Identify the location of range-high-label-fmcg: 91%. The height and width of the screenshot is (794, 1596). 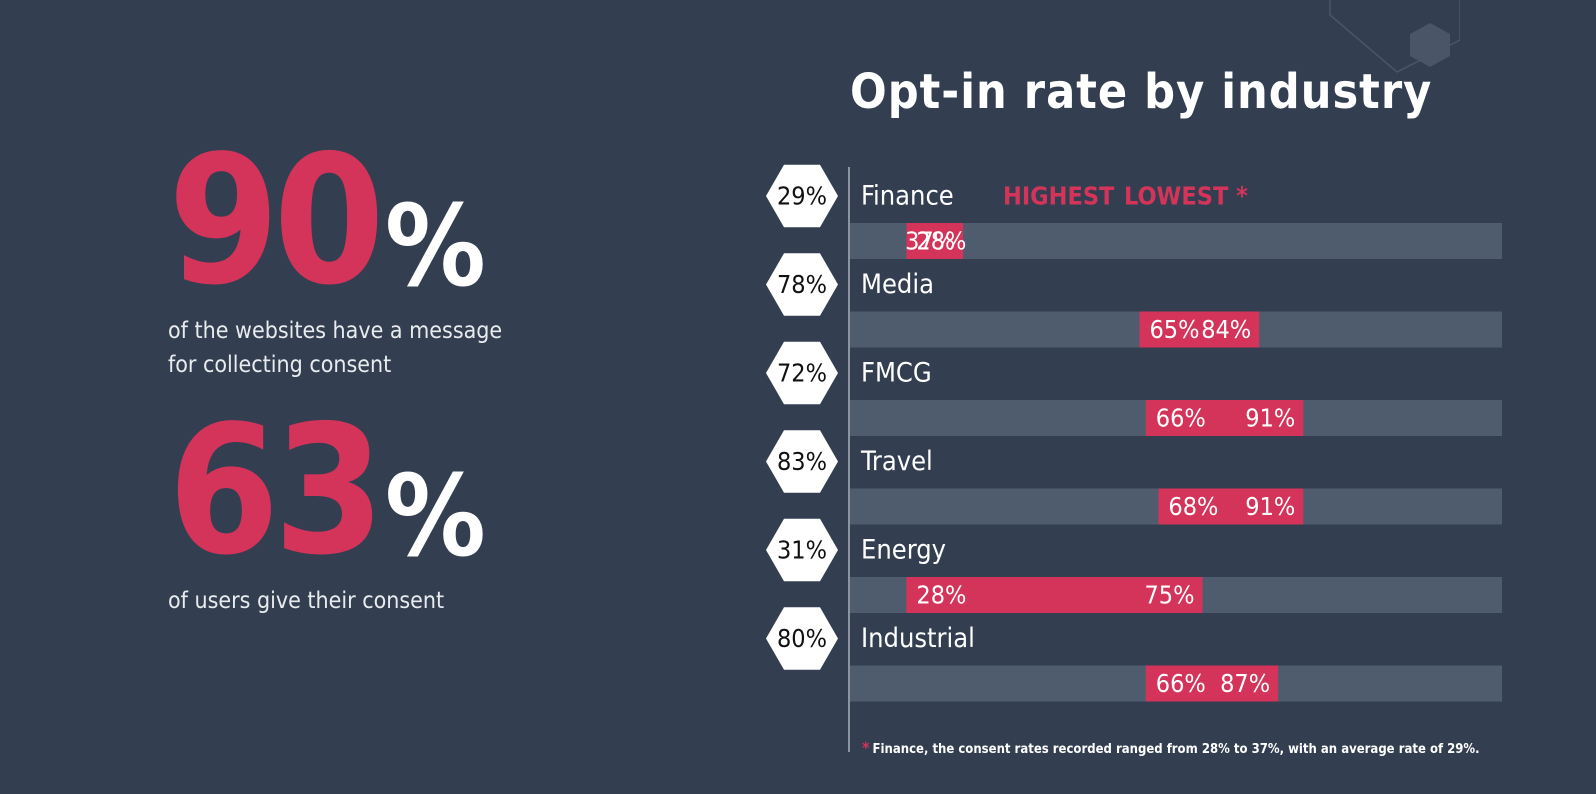
(1270, 418).